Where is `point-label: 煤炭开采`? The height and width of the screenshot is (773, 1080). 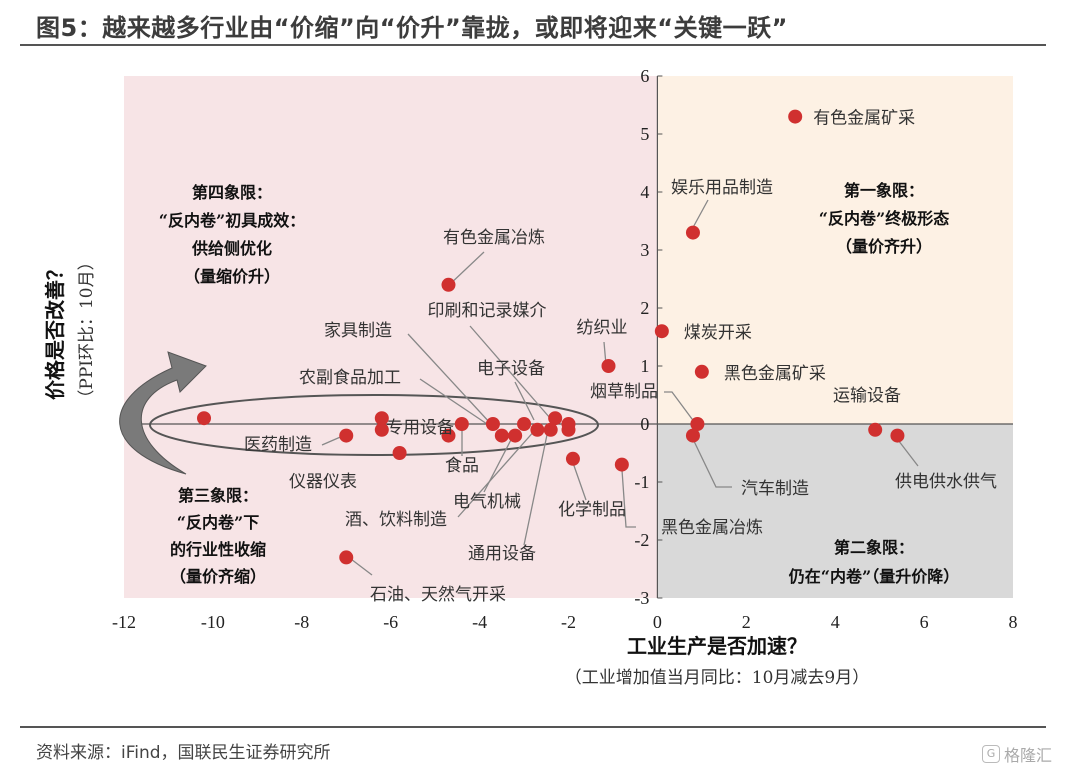
point-label: 煤炭开采 is located at coordinates (718, 333).